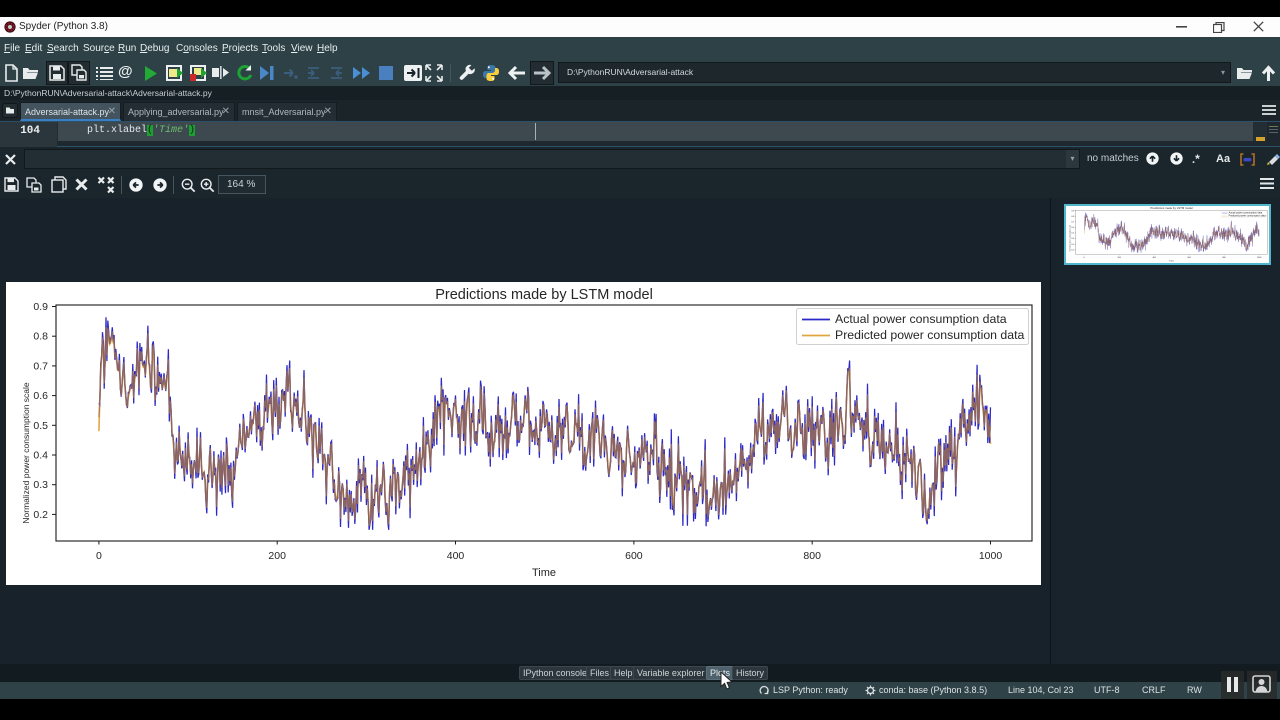 This screenshot has height=720, width=1280. I want to click on svg-text: 600, so click(634, 556).